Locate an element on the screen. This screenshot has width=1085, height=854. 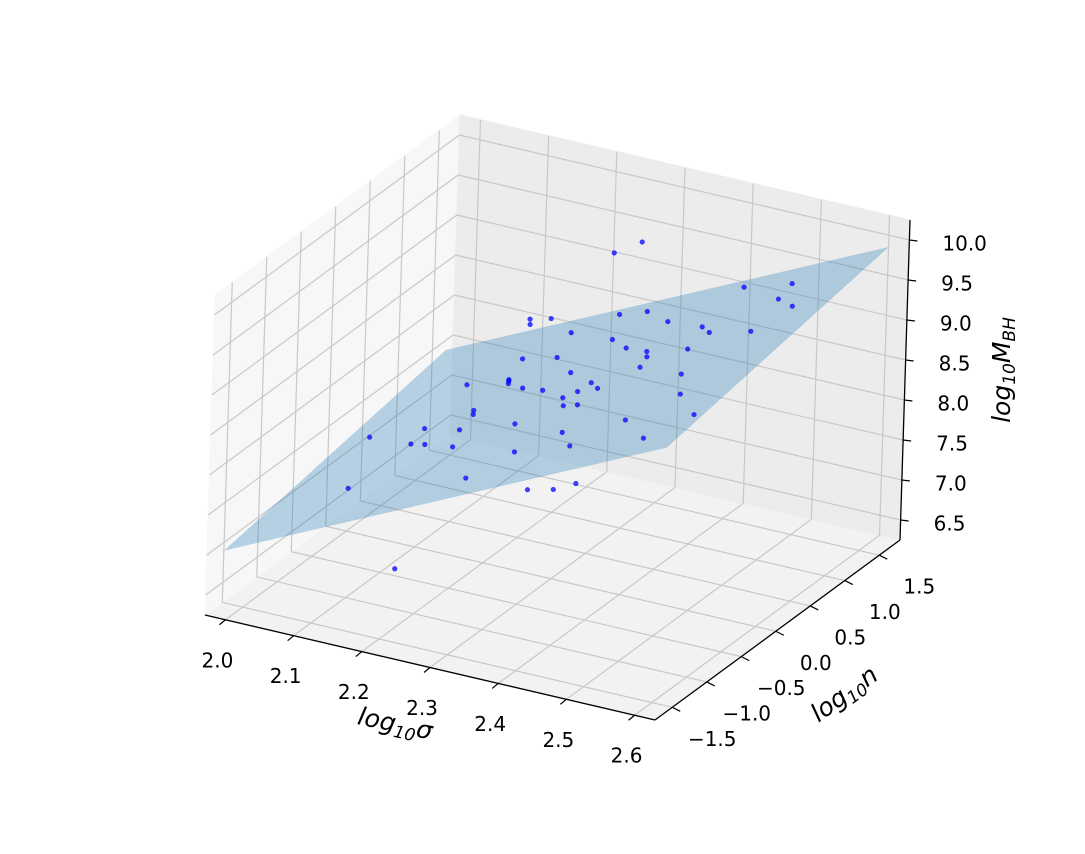
z-label-sub: 10 is located at coordinates (1010, 374).